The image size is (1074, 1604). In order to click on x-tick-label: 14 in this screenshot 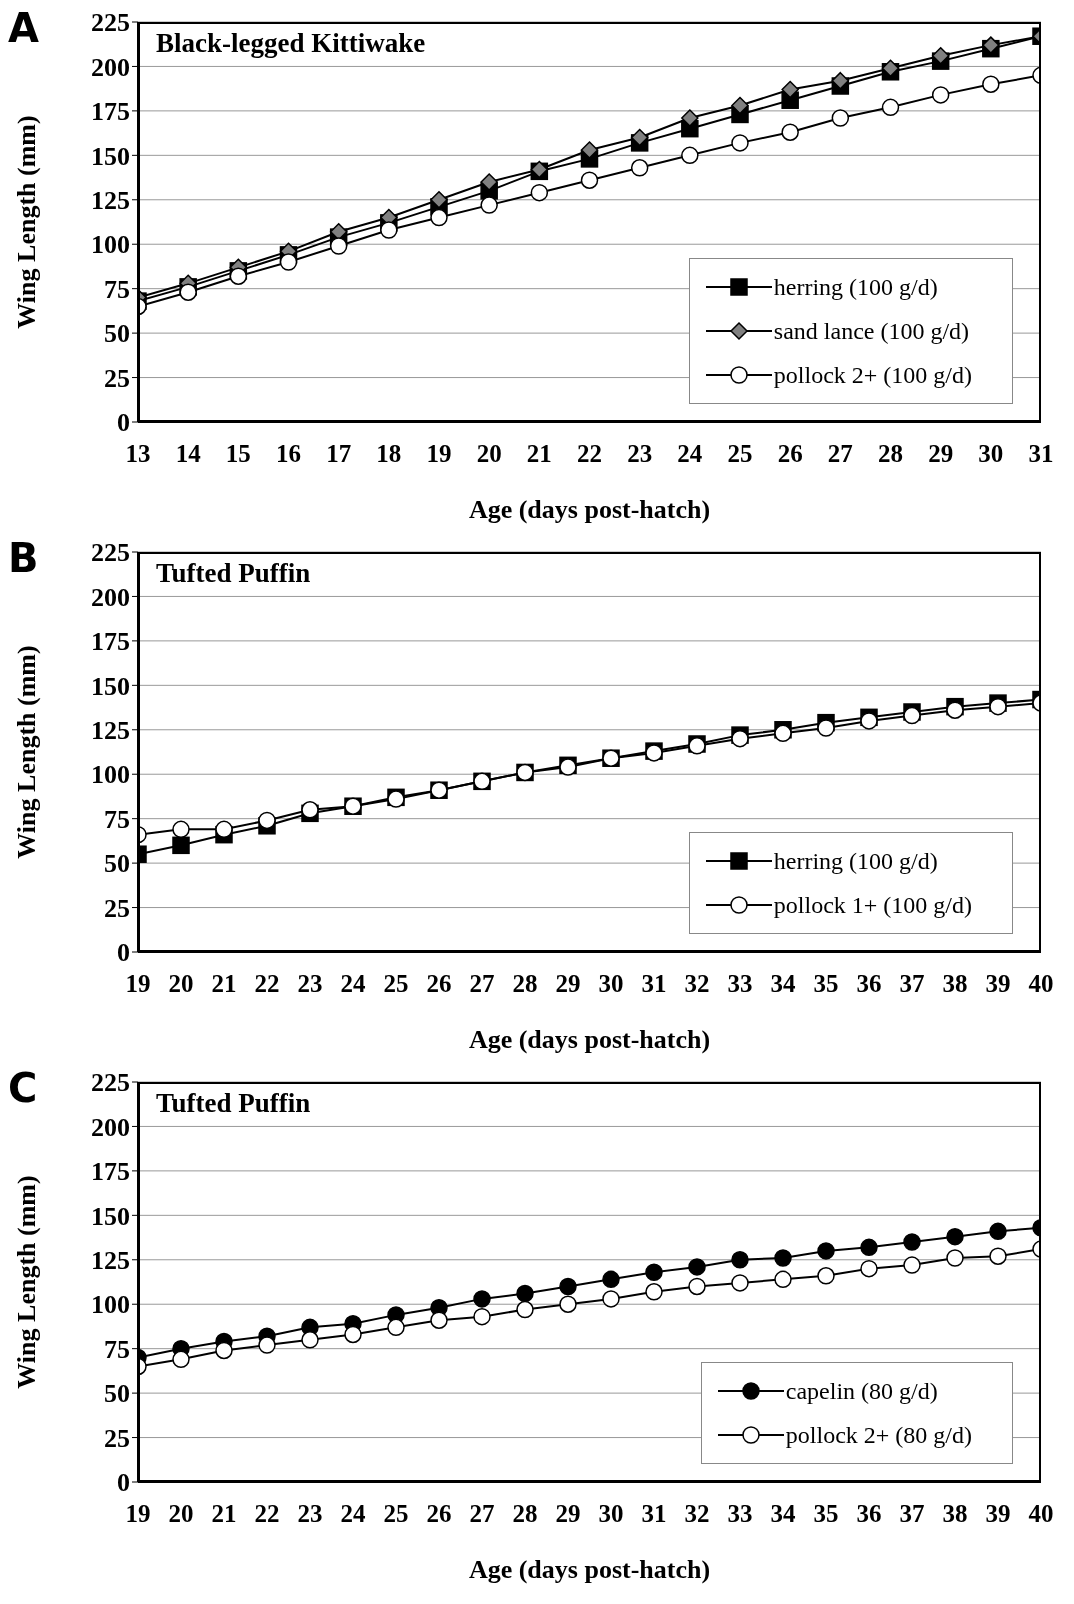, I will do `click(188, 453)`.